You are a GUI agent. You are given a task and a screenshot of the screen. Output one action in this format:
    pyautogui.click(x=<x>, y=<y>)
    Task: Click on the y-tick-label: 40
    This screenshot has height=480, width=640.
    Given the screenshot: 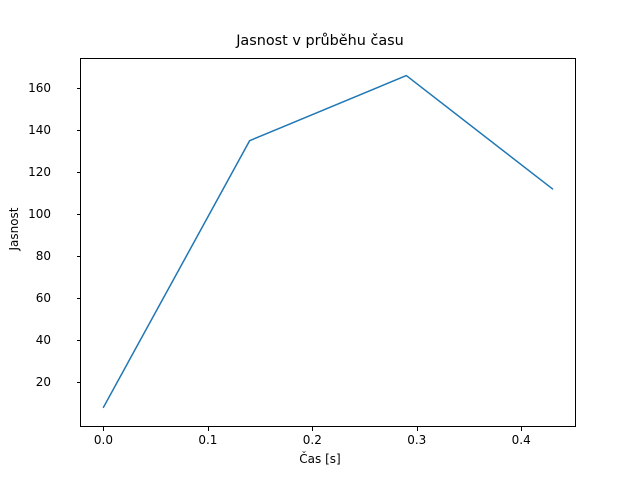 What is the action you would take?
    pyautogui.click(x=43, y=340)
    